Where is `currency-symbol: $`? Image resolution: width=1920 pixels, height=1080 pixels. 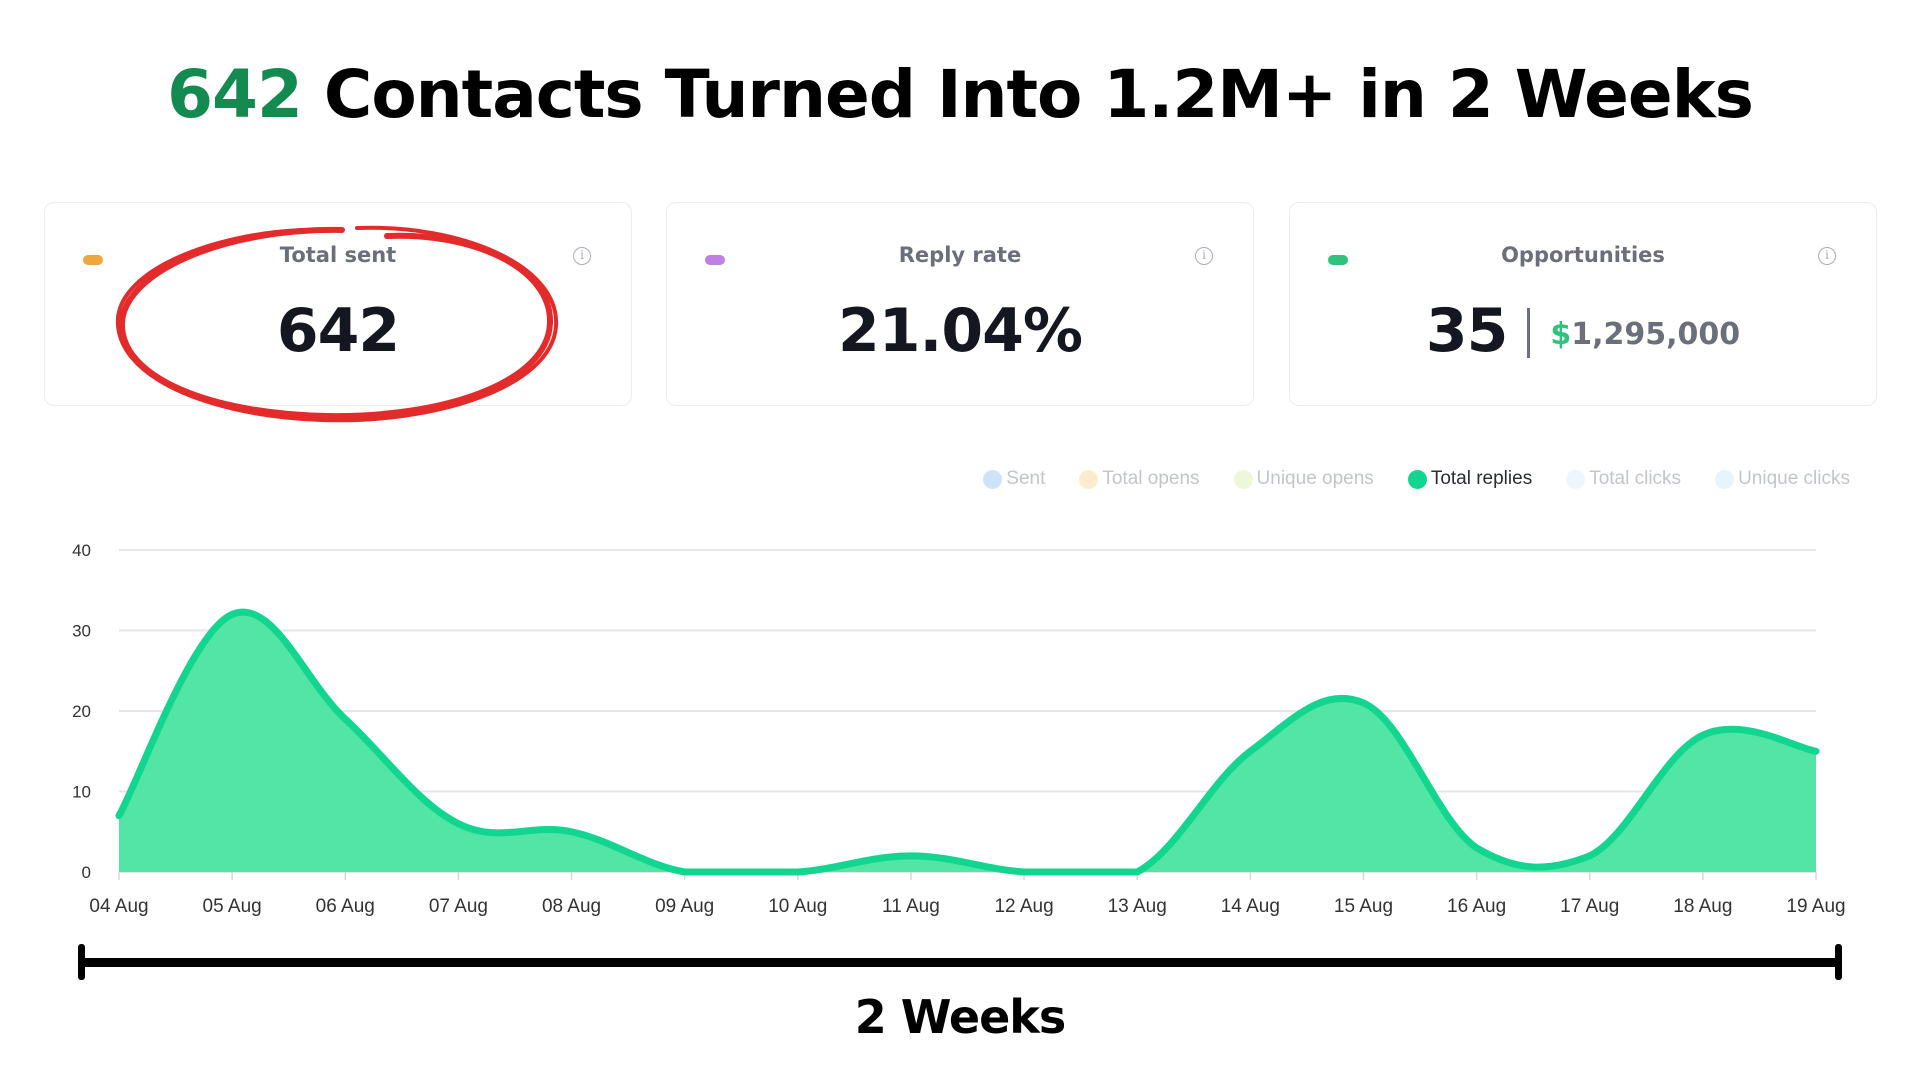 currency-symbol: $ is located at coordinates (1561, 334).